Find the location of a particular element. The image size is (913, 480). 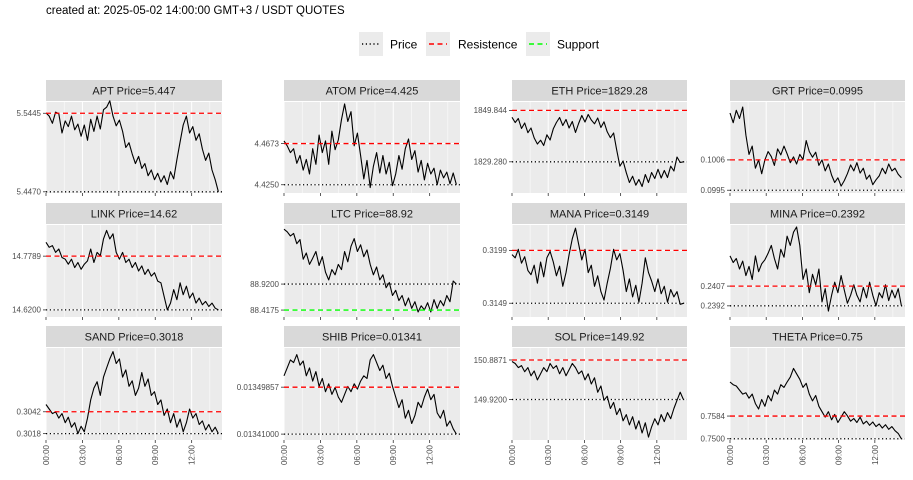

y-tick-label: 0.1006 is located at coordinates (713, 160).